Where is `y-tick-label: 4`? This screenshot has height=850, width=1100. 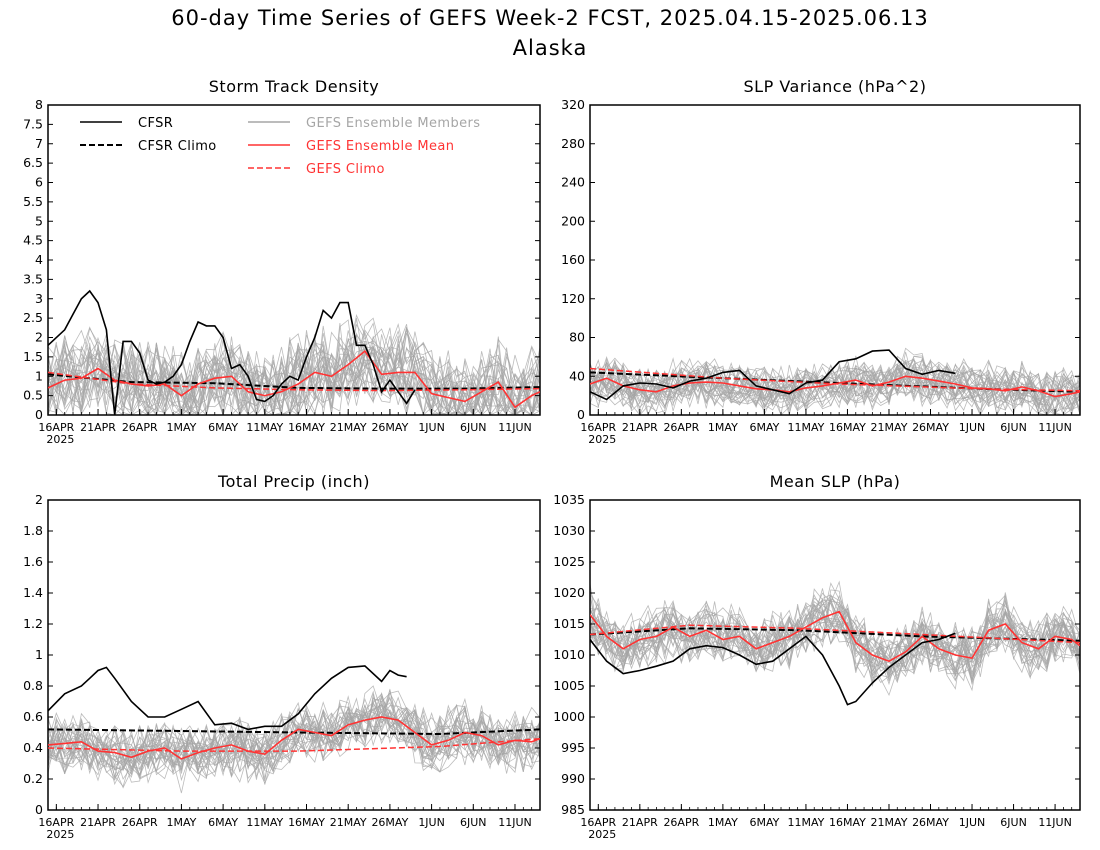 y-tick-label: 4 is located at coordinates (39, 259).